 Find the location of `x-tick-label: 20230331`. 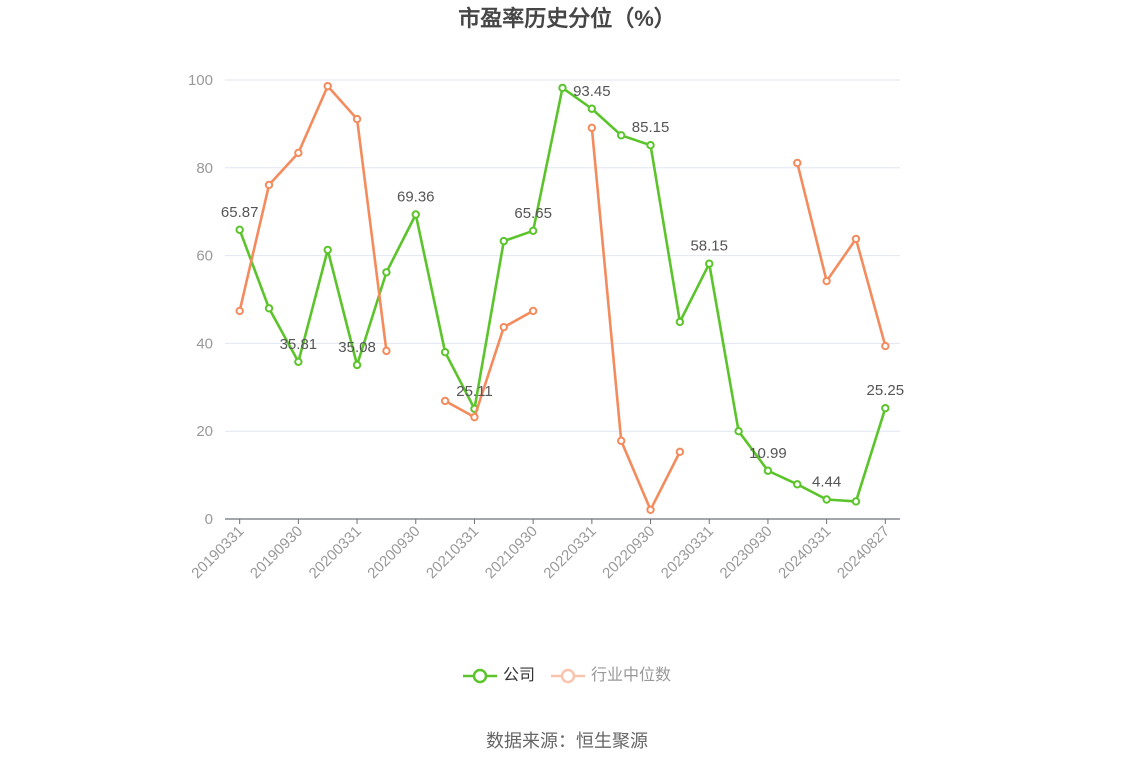

x-tick-label: 20230331 is located at coordinates (687, 552).